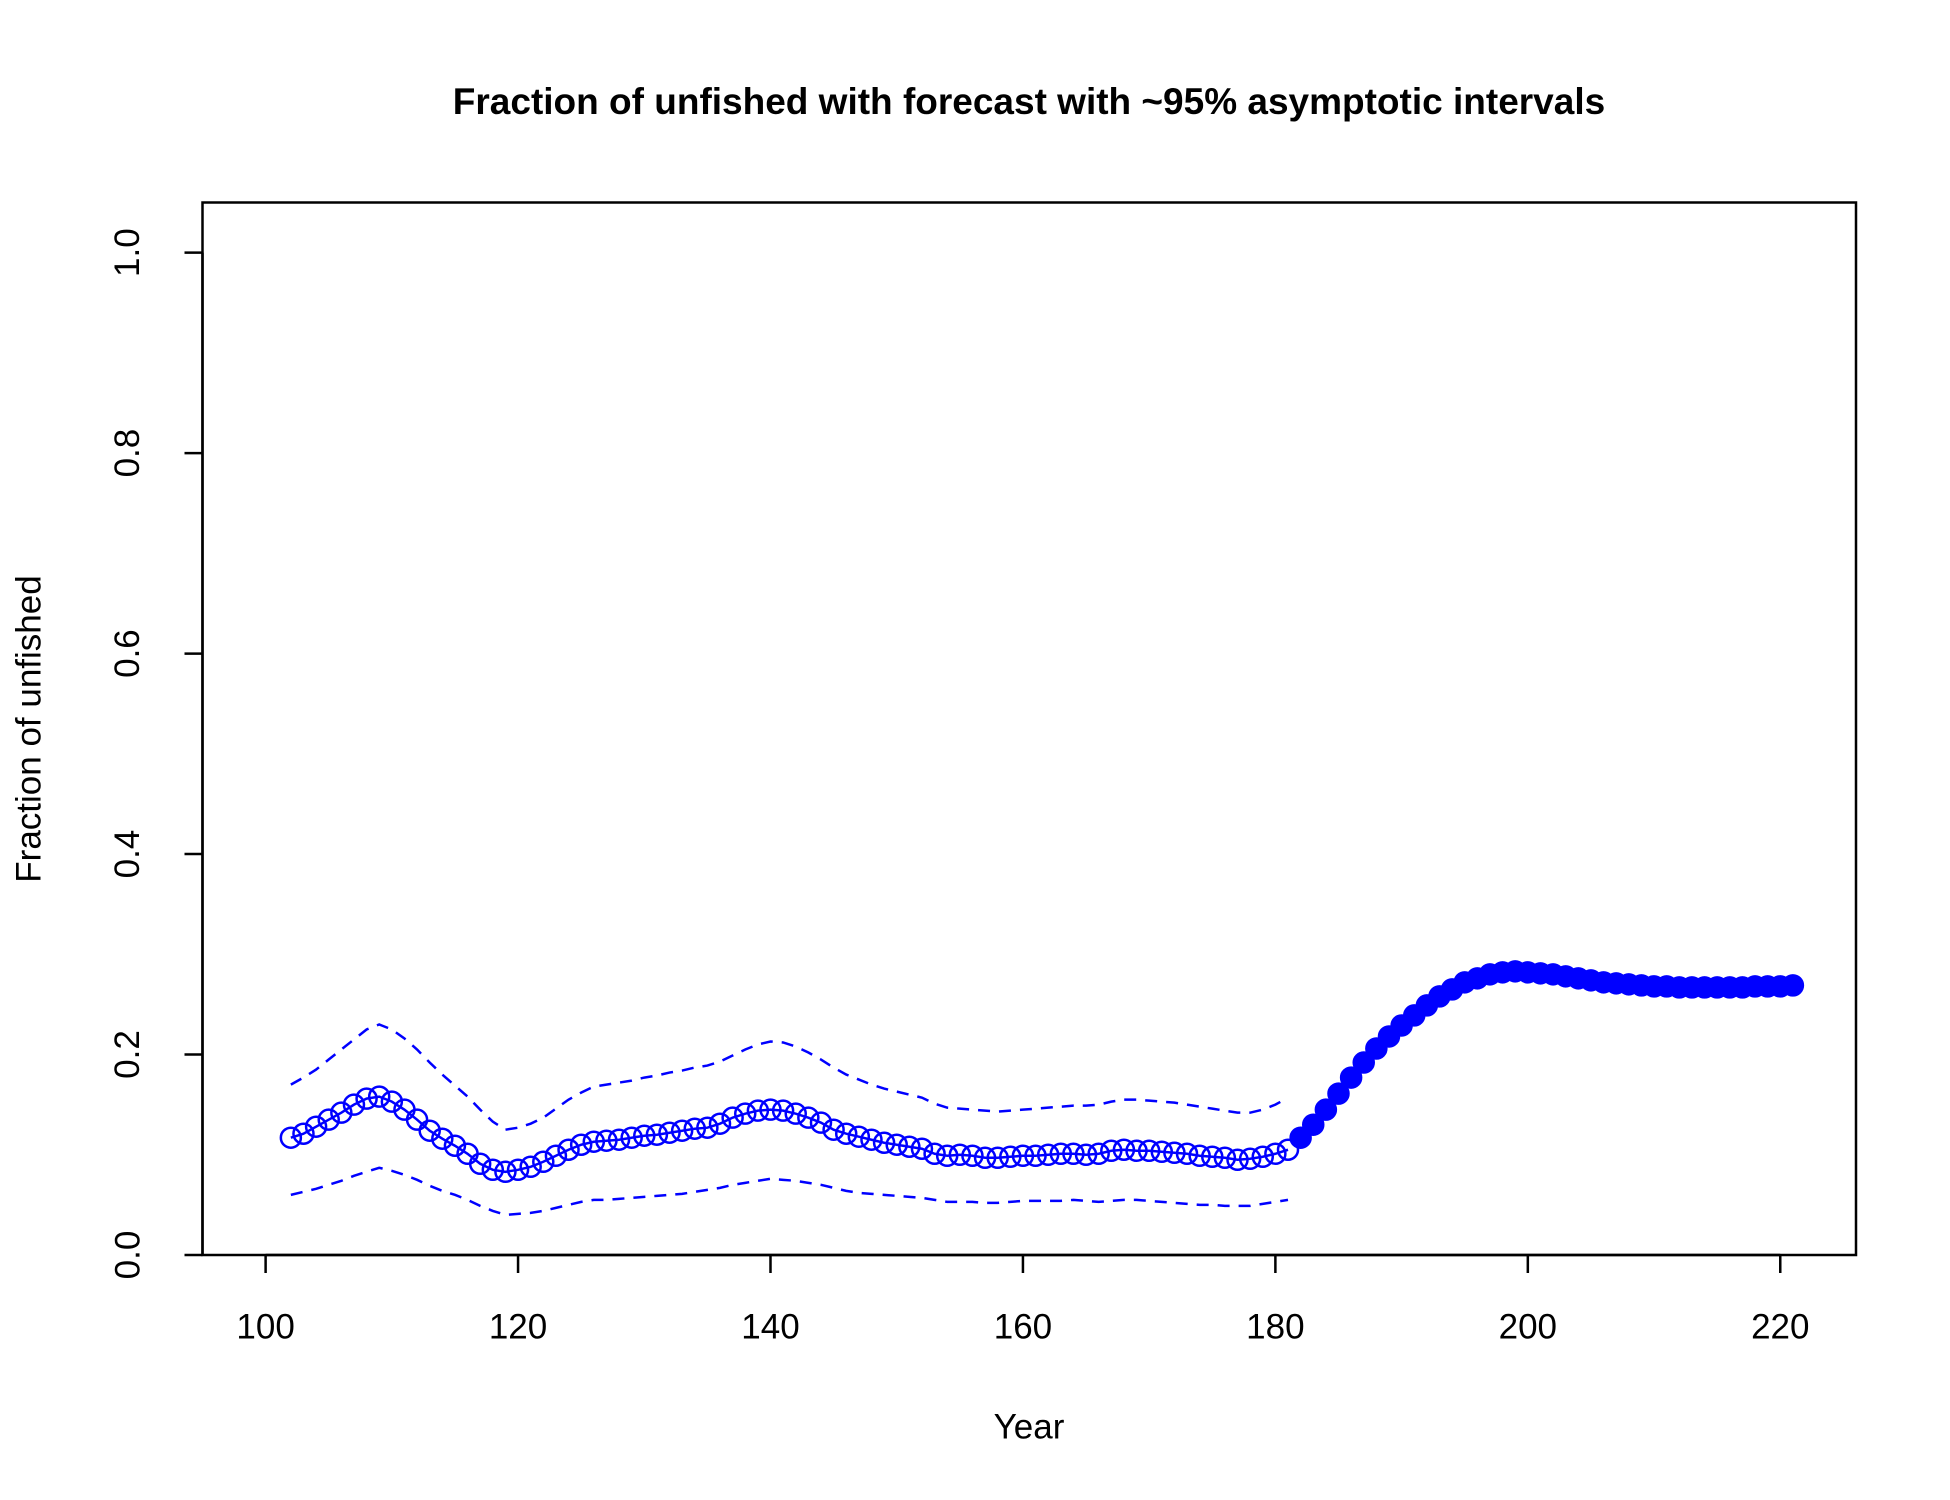  Describe the element at coordinates (770, 1326) in the screenshot. I see `x-tick-label: 140` at that location.